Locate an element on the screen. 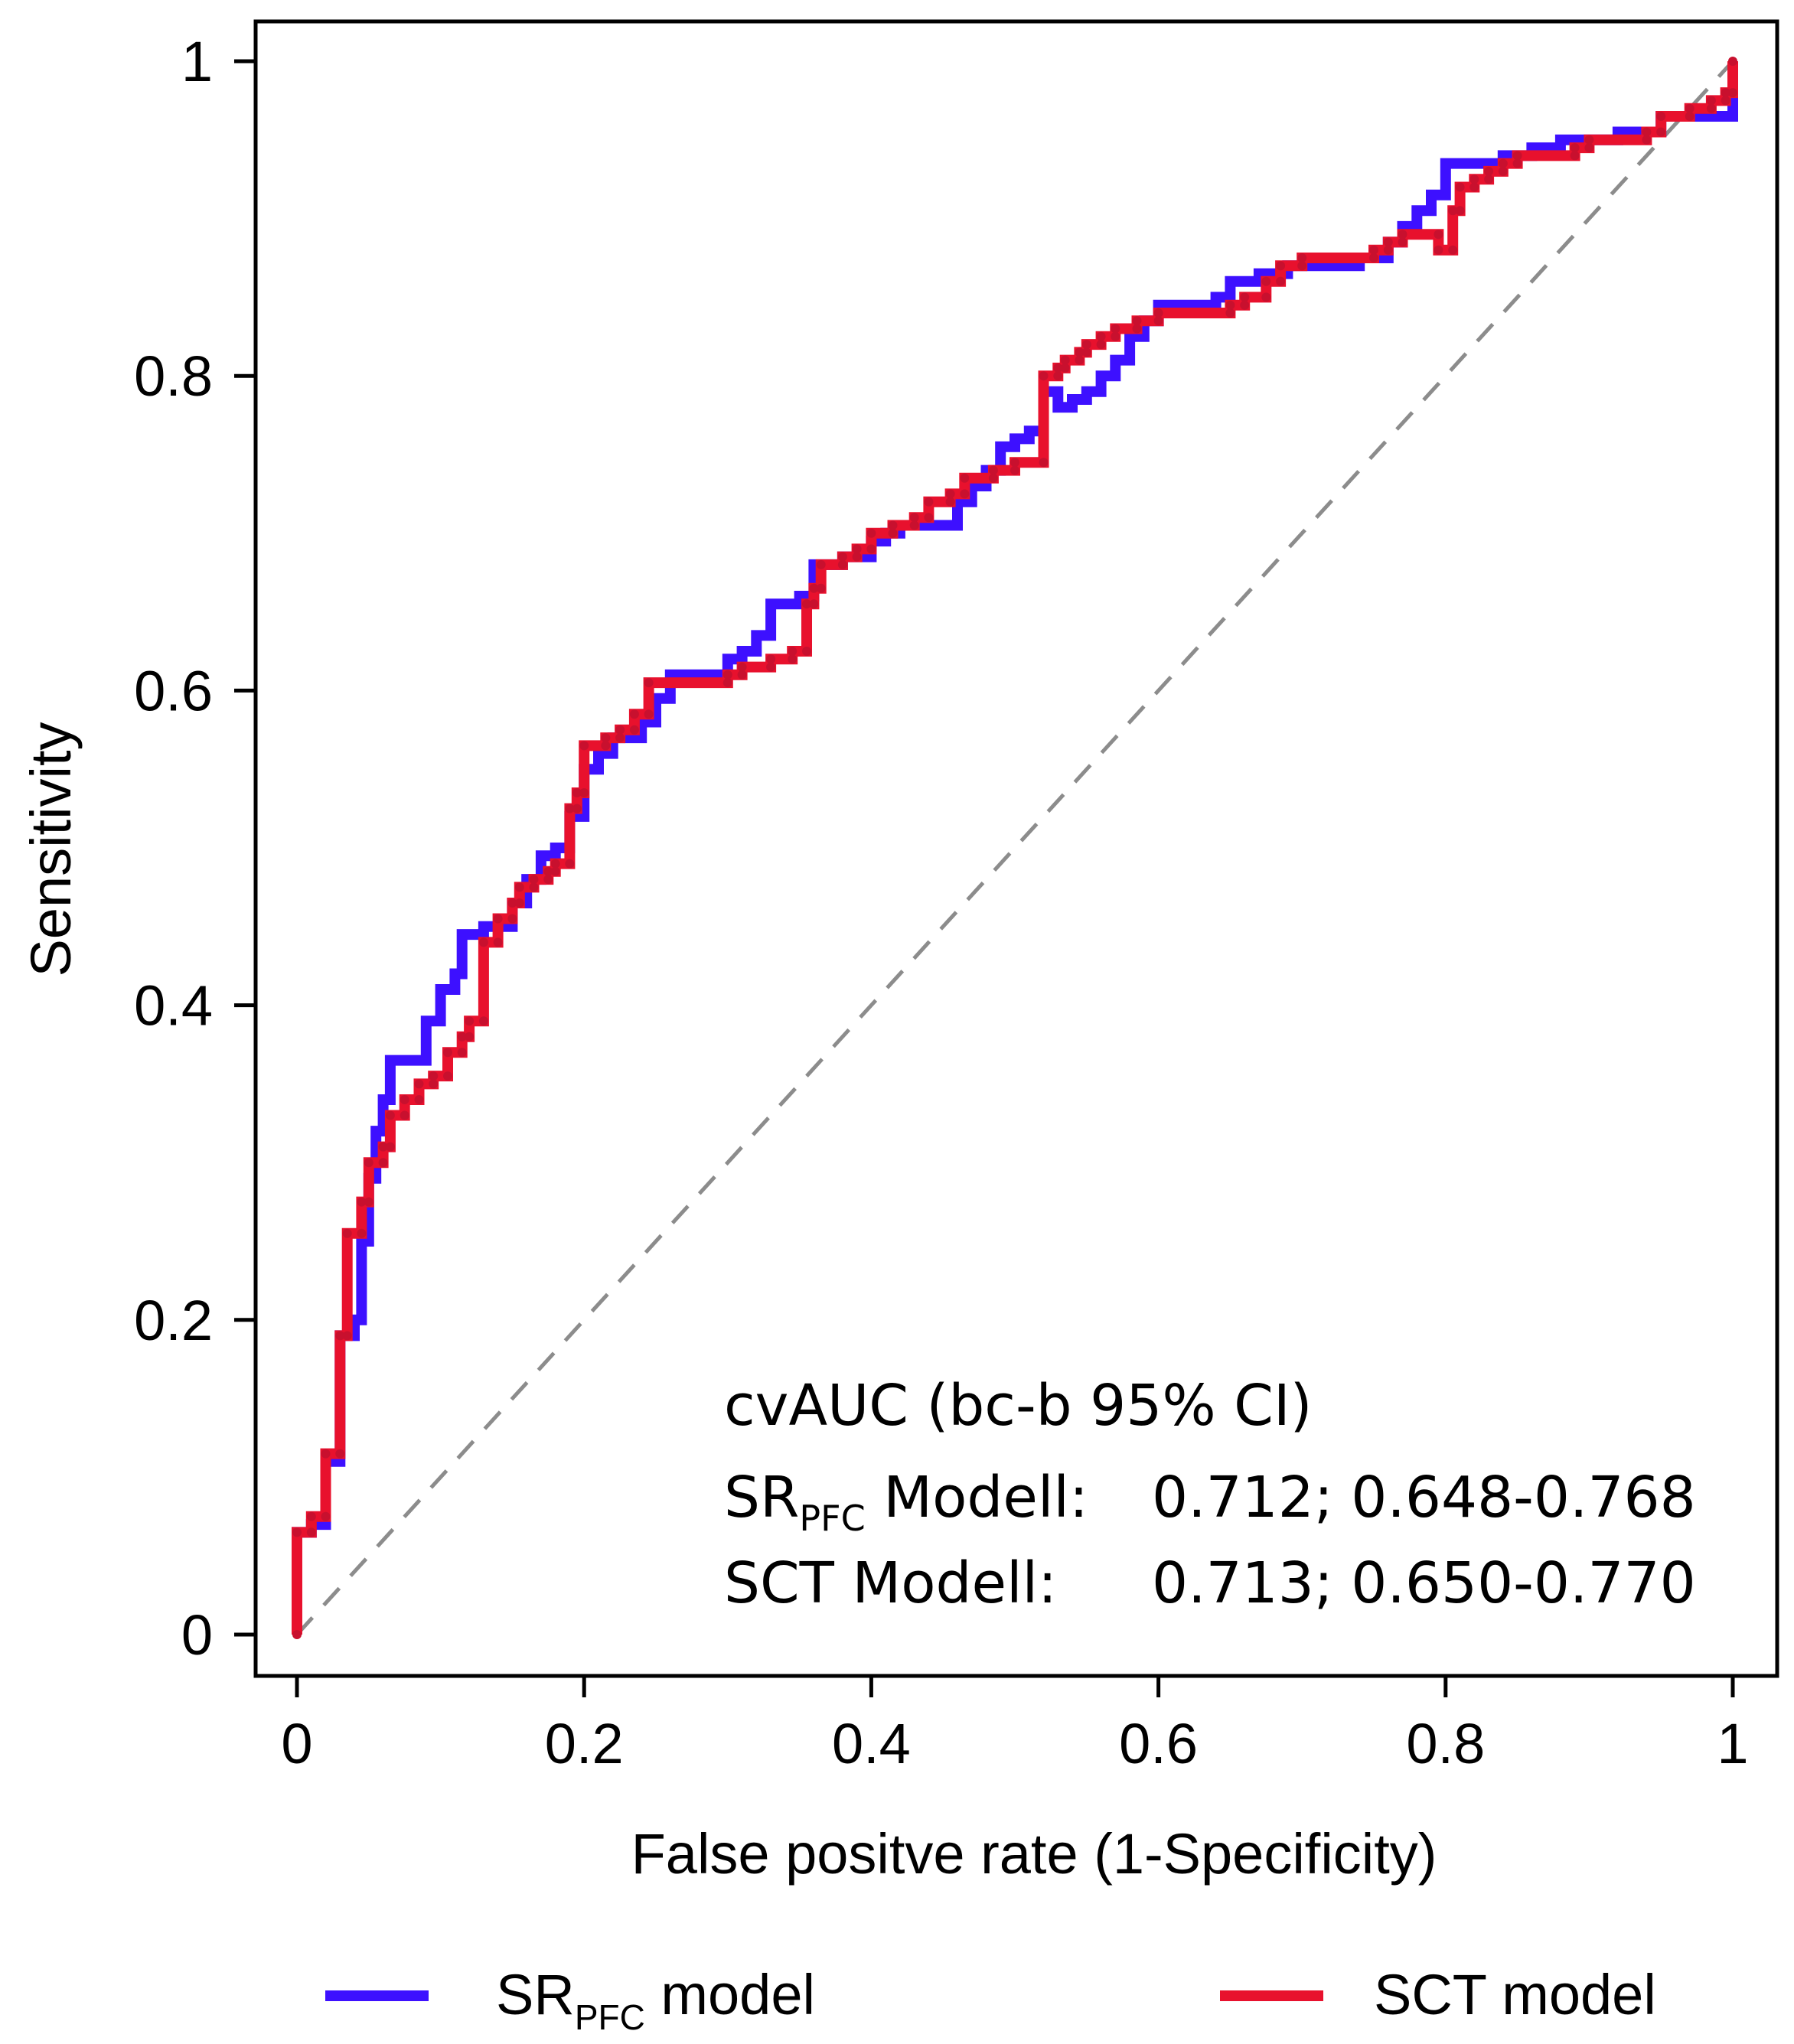 The height and width of the screenshot is (2044, 1794). annotation-row-srpfc-main: SR is located at coordinates (761, 1498).